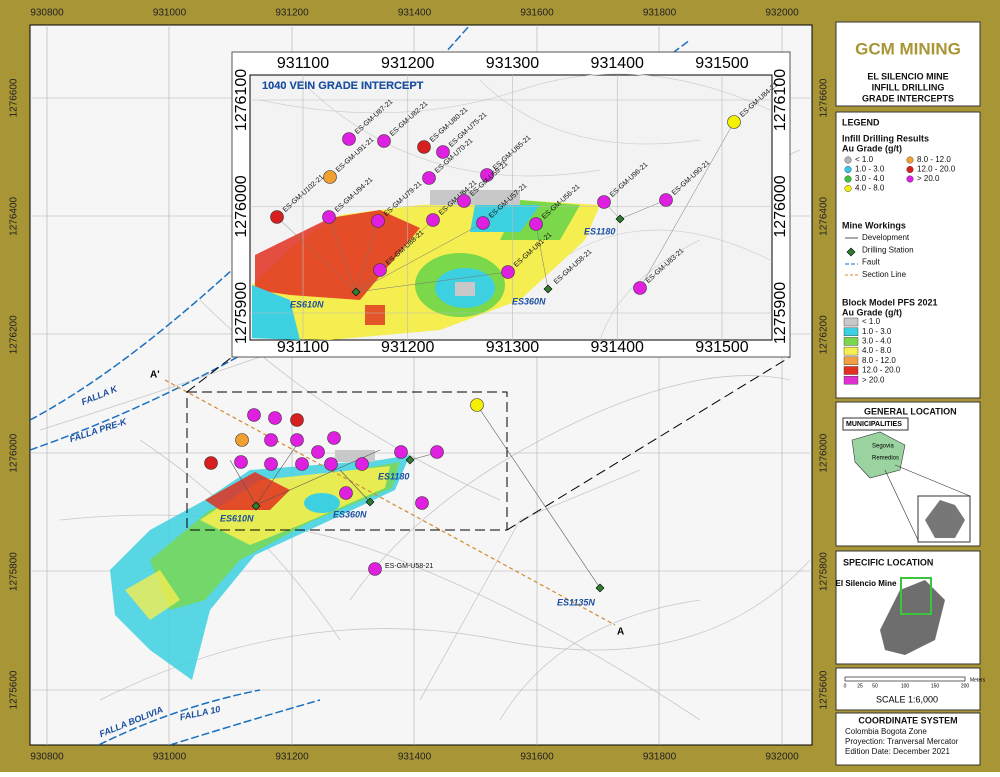 This screenshot has width=1000, height=777. What do you see at coordinates (885, 459) in the screenshot?
I see `place-label: Remedios` at bounding box center [885, 459].